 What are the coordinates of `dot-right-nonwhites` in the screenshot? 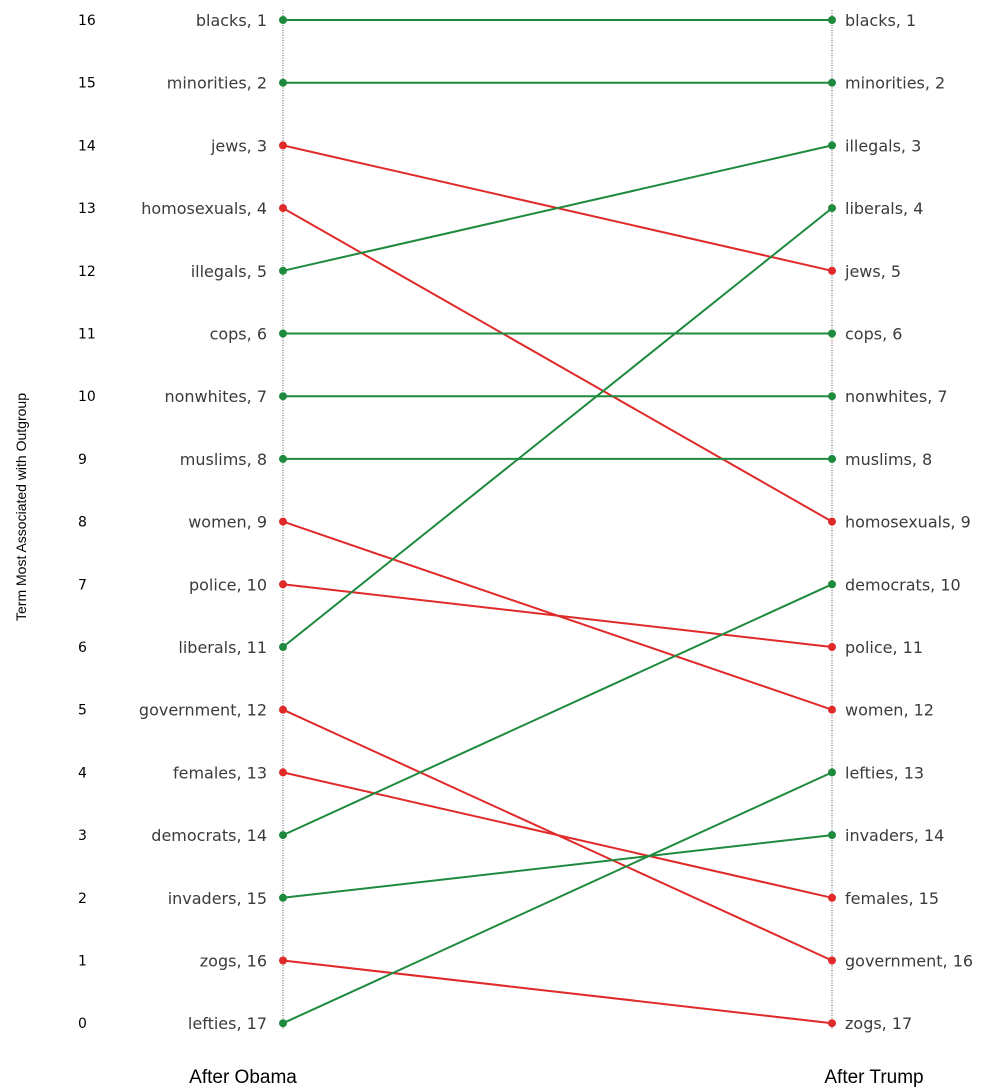 It's located at (832, 396).